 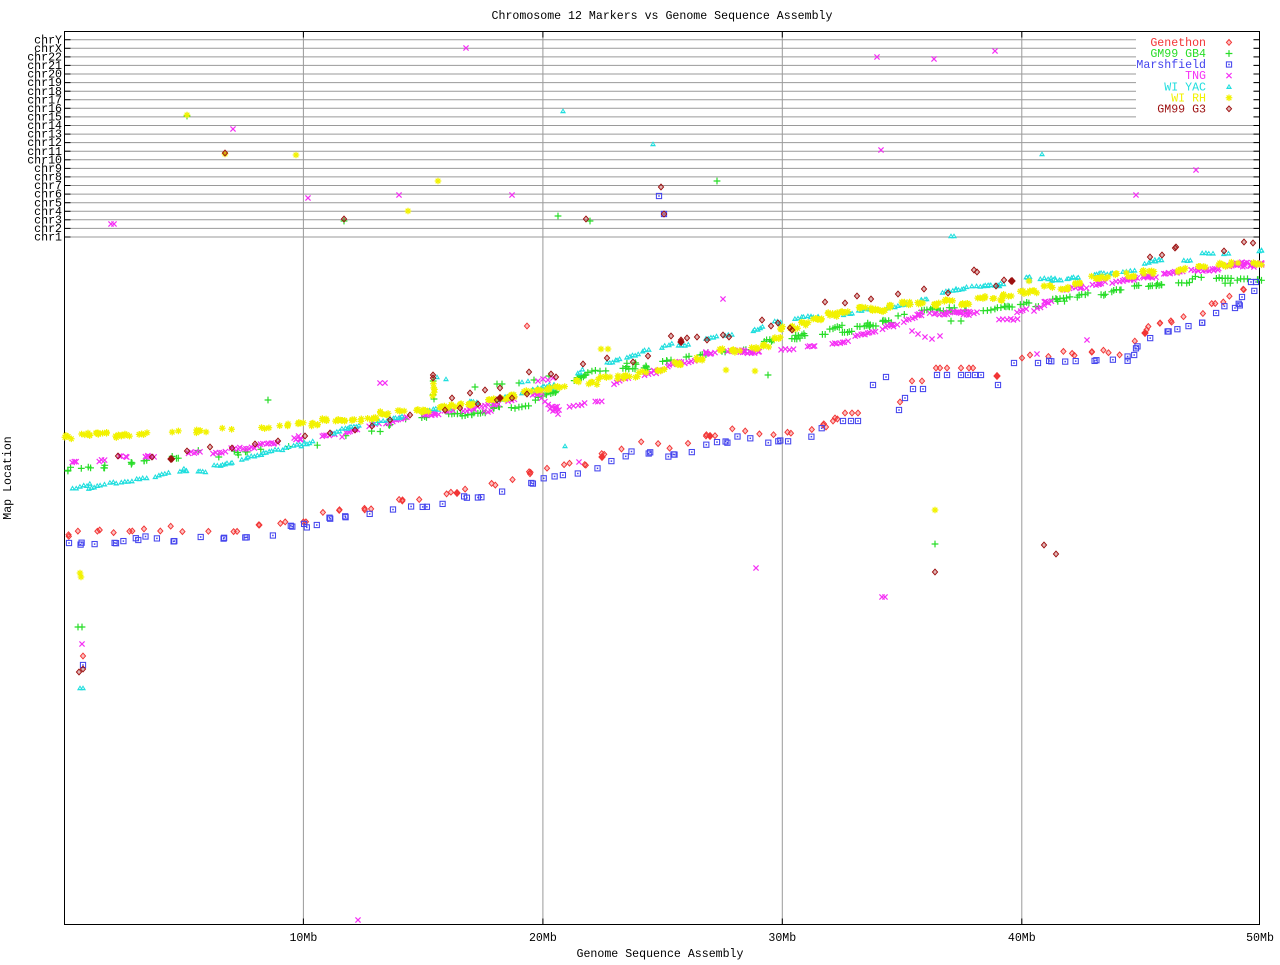 What do you see at coordinates (1188, 98) in the screenshot?
I see `svg-text: WI RH` at bounding box center [1188, 98].